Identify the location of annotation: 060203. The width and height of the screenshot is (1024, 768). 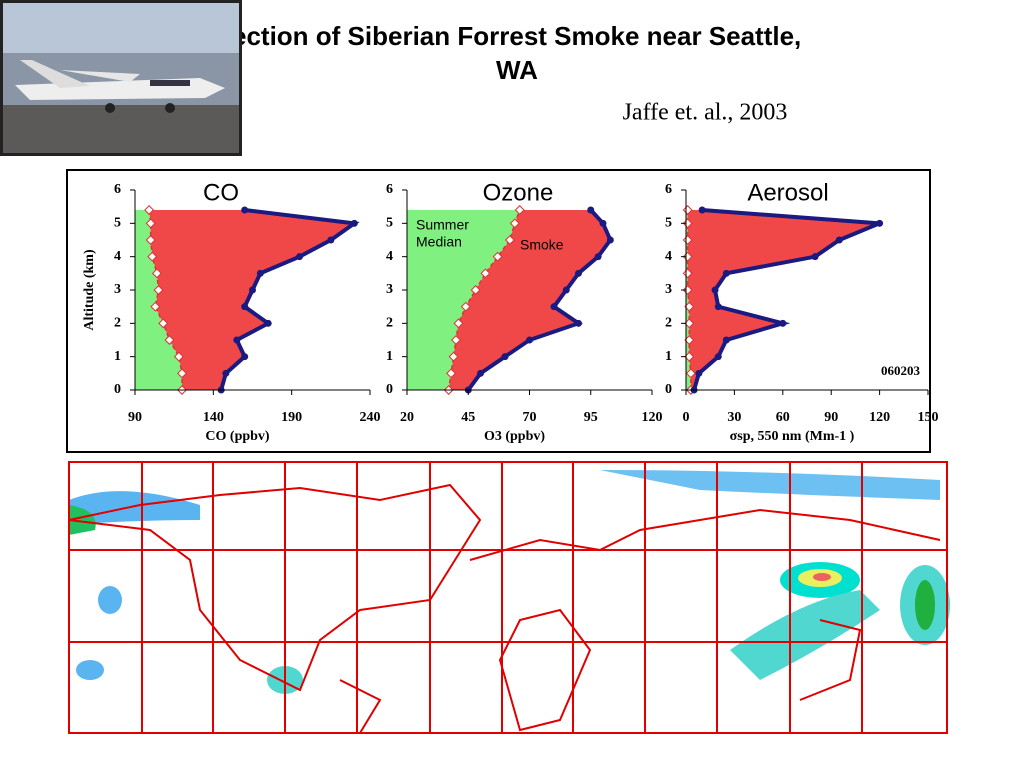
(901, 370).